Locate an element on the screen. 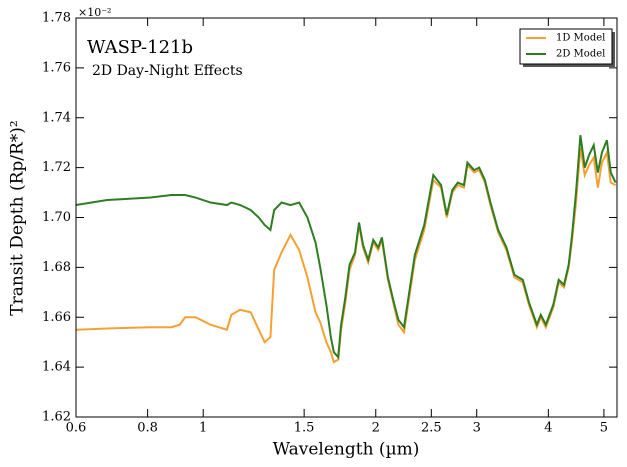 The height and width of the screenshot is (467, 627). x-tick-label: 2.5 is located at coordinates (431, 428).